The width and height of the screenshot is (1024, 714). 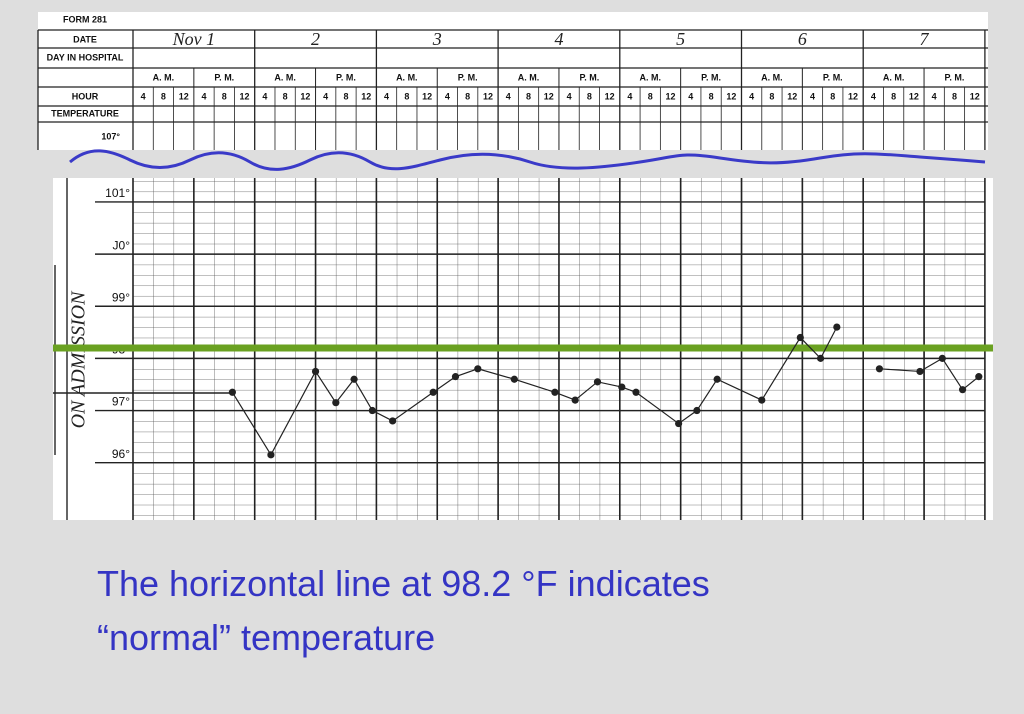 What do you see at coordinates (802, 39) in the screenshot?
I see `date: 6` at bounding box center [802, 39].